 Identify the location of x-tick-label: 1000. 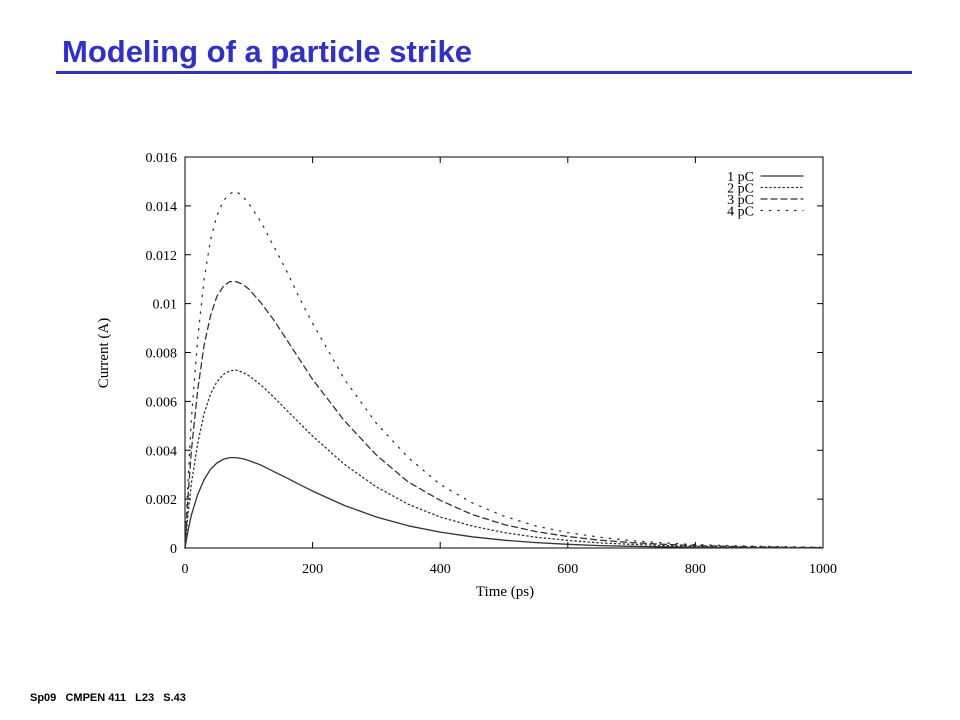
(823, 569).